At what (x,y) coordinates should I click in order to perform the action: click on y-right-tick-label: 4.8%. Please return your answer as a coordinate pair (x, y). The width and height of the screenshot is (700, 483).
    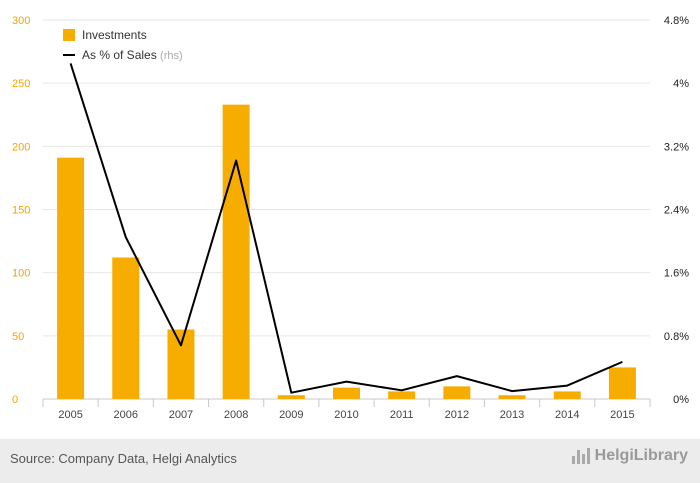
    Looking at the image, I should click on (676, 21).